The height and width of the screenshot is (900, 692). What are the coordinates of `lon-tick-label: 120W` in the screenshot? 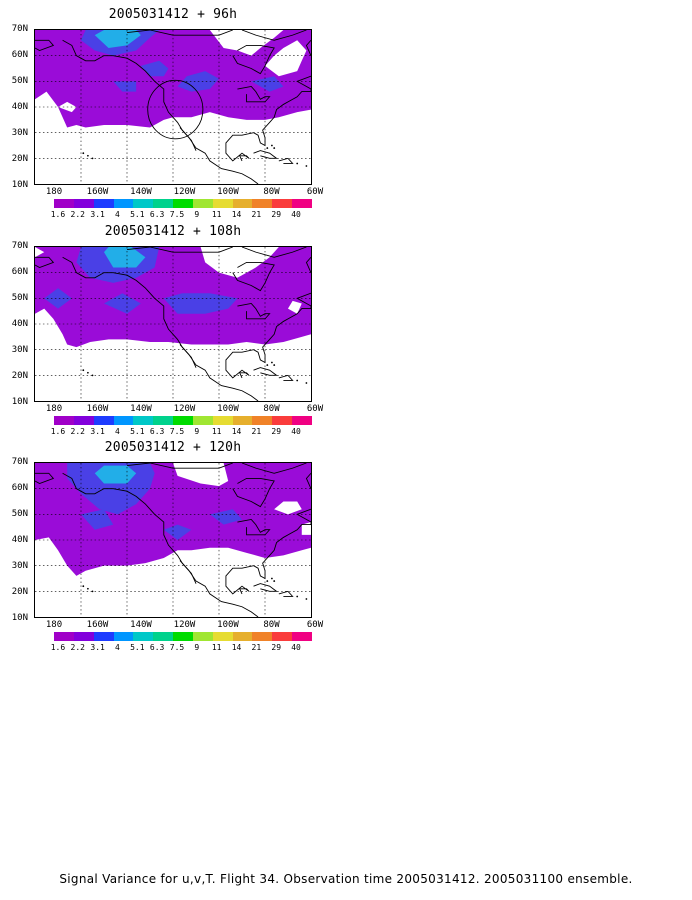 It's located at (184, 625).